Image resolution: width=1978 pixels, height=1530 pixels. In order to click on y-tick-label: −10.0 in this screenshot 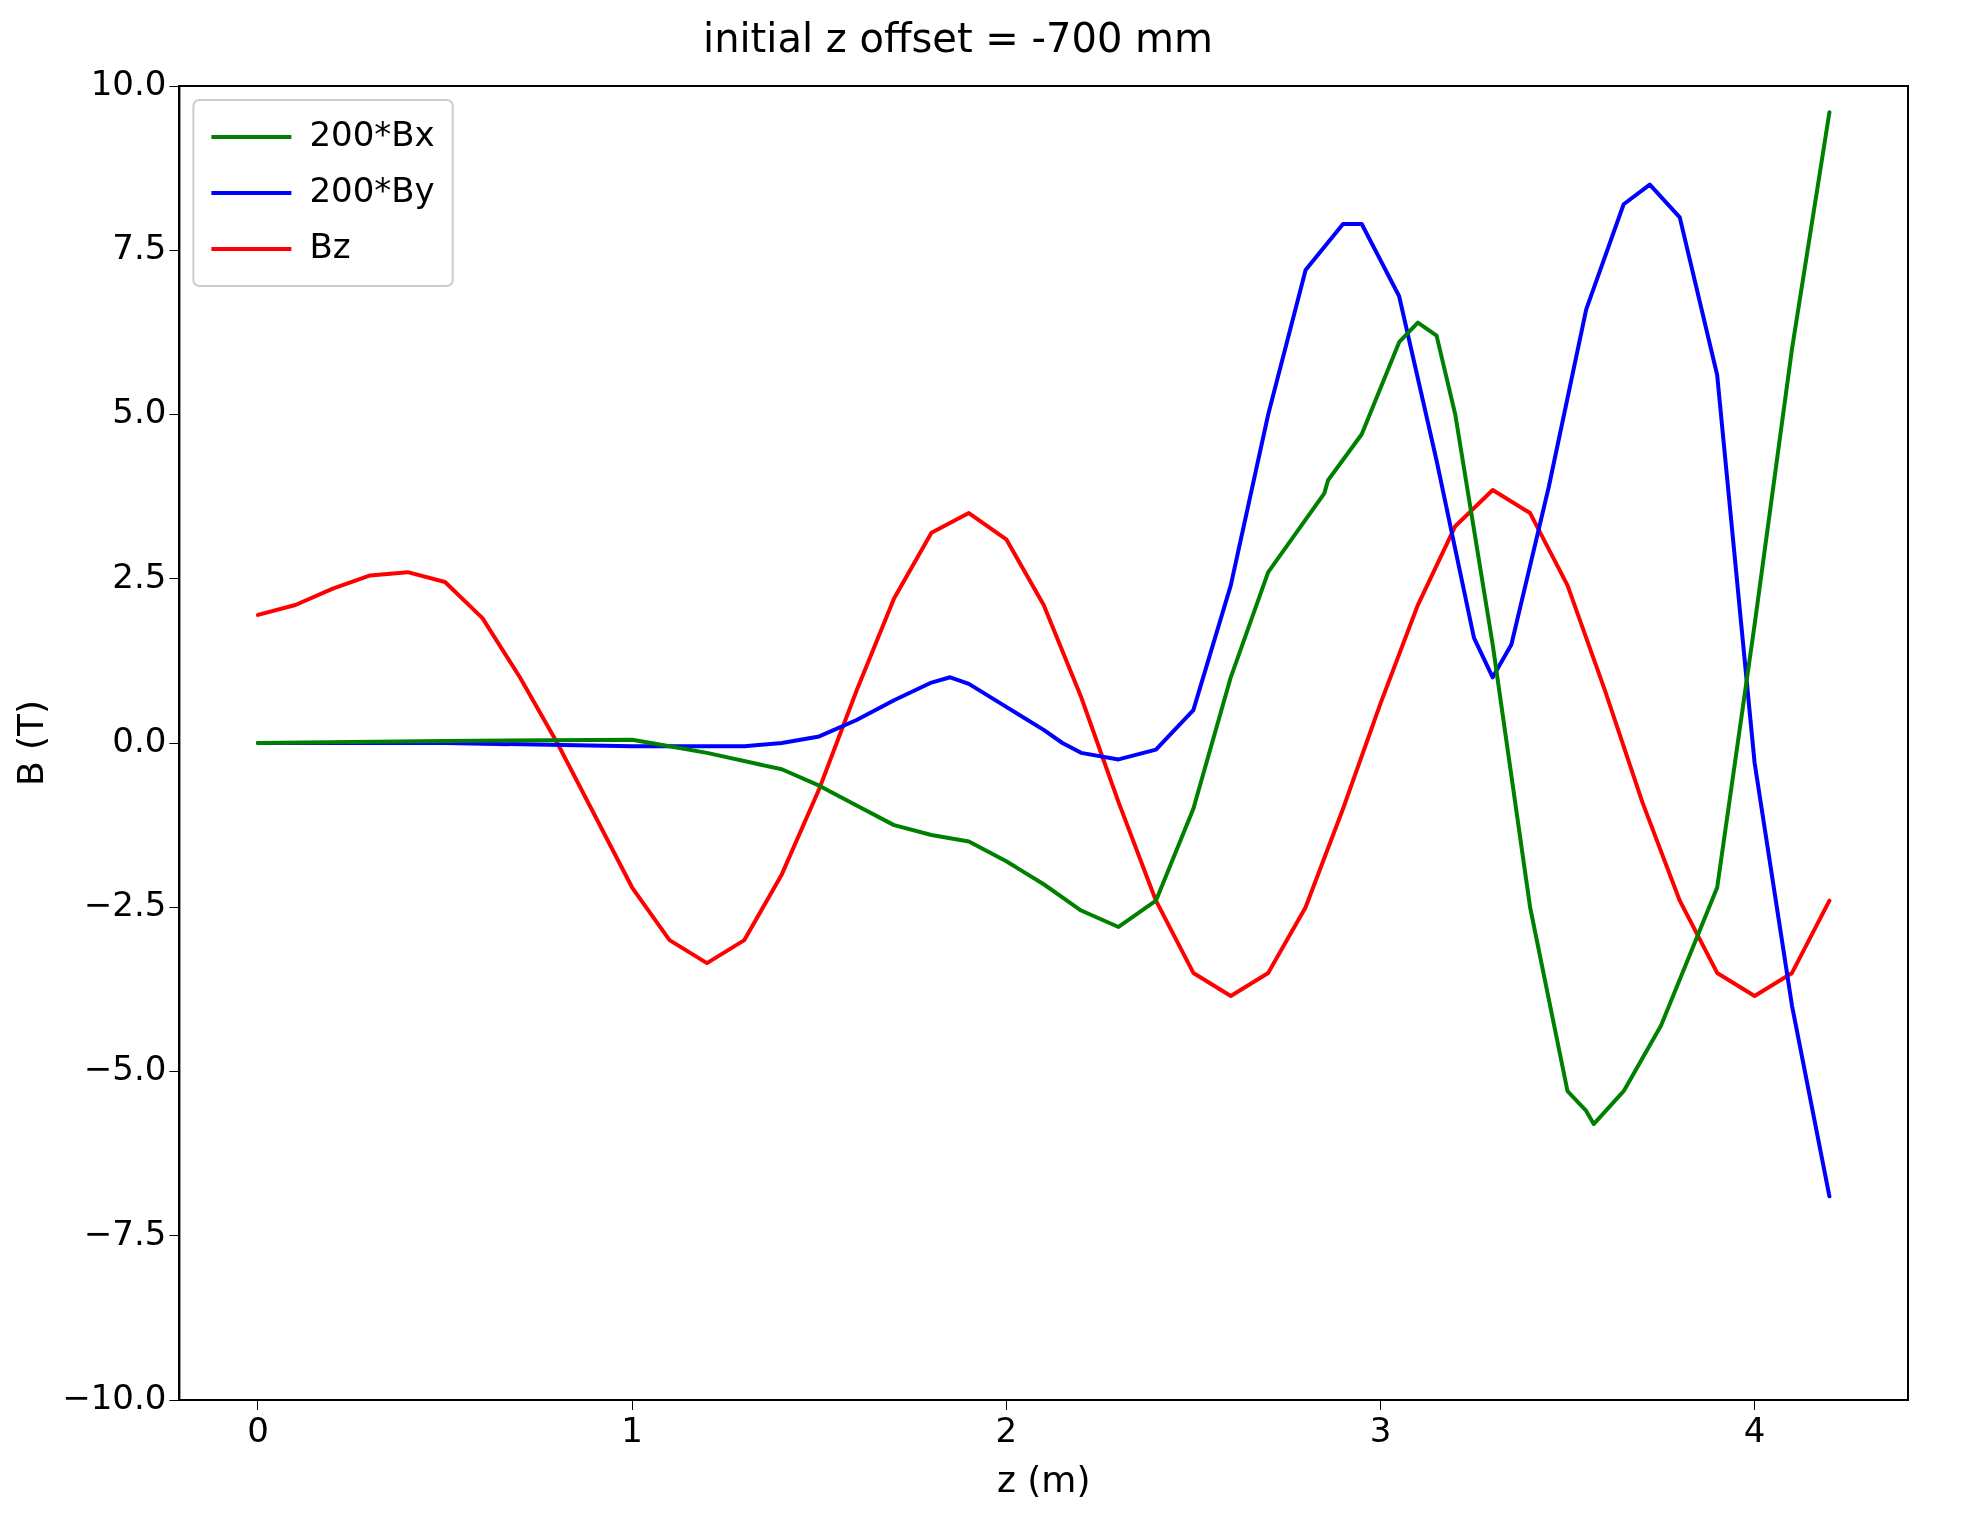, I will do `click(114, 1396)`.